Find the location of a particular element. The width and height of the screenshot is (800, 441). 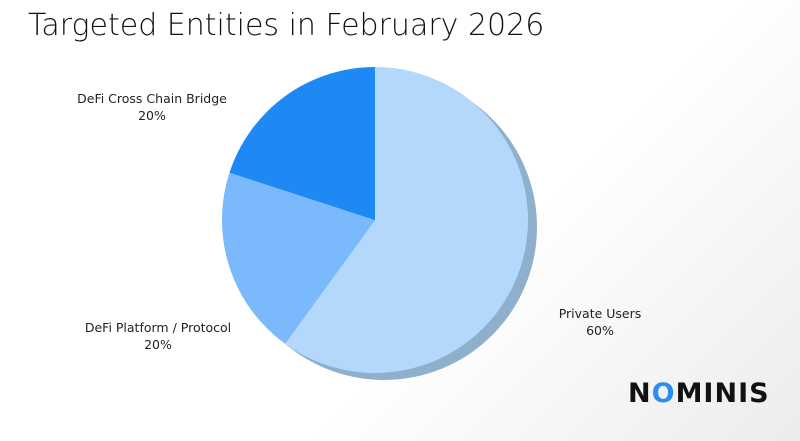

pie-slice-defi-cross-chain-bridge is located at coordinates (302, 143).